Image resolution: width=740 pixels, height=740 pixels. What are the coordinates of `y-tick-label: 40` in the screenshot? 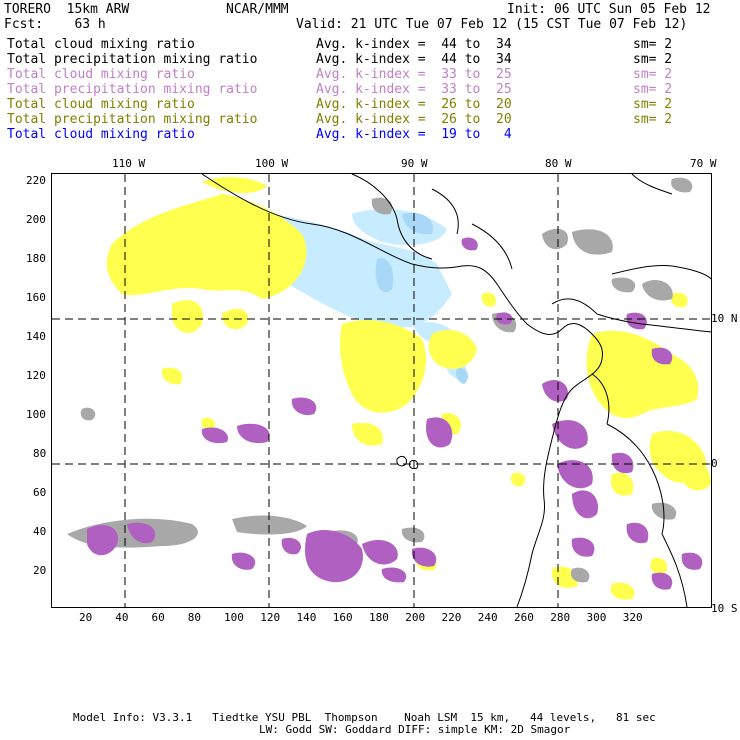 It's located at (40, 531).